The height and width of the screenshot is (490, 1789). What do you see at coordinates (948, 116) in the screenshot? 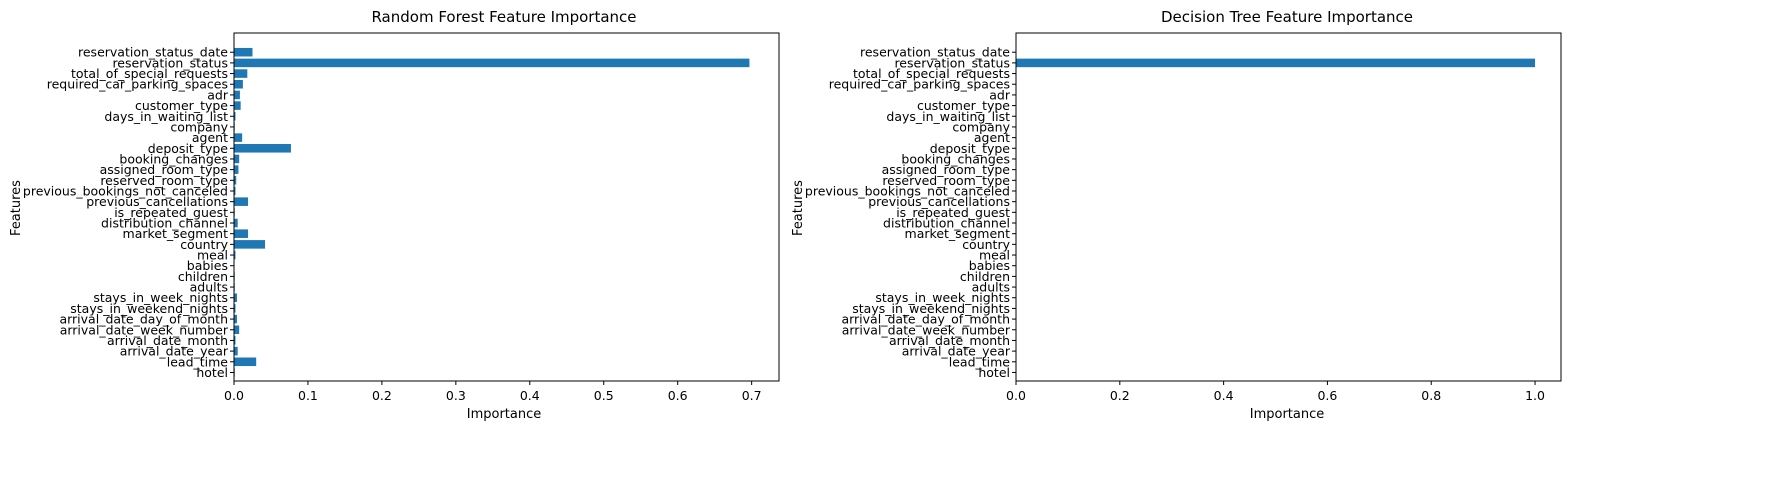
I see `y-tick-label: days_in_waiting_list` at bounding box center [948, 116].